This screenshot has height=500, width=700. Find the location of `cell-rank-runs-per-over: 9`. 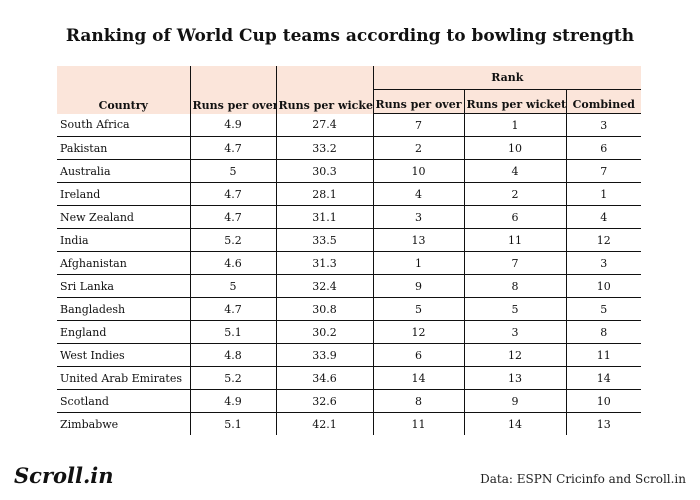

cell-rank-runs-per-over: 9 is located at coordinates (418, 286).